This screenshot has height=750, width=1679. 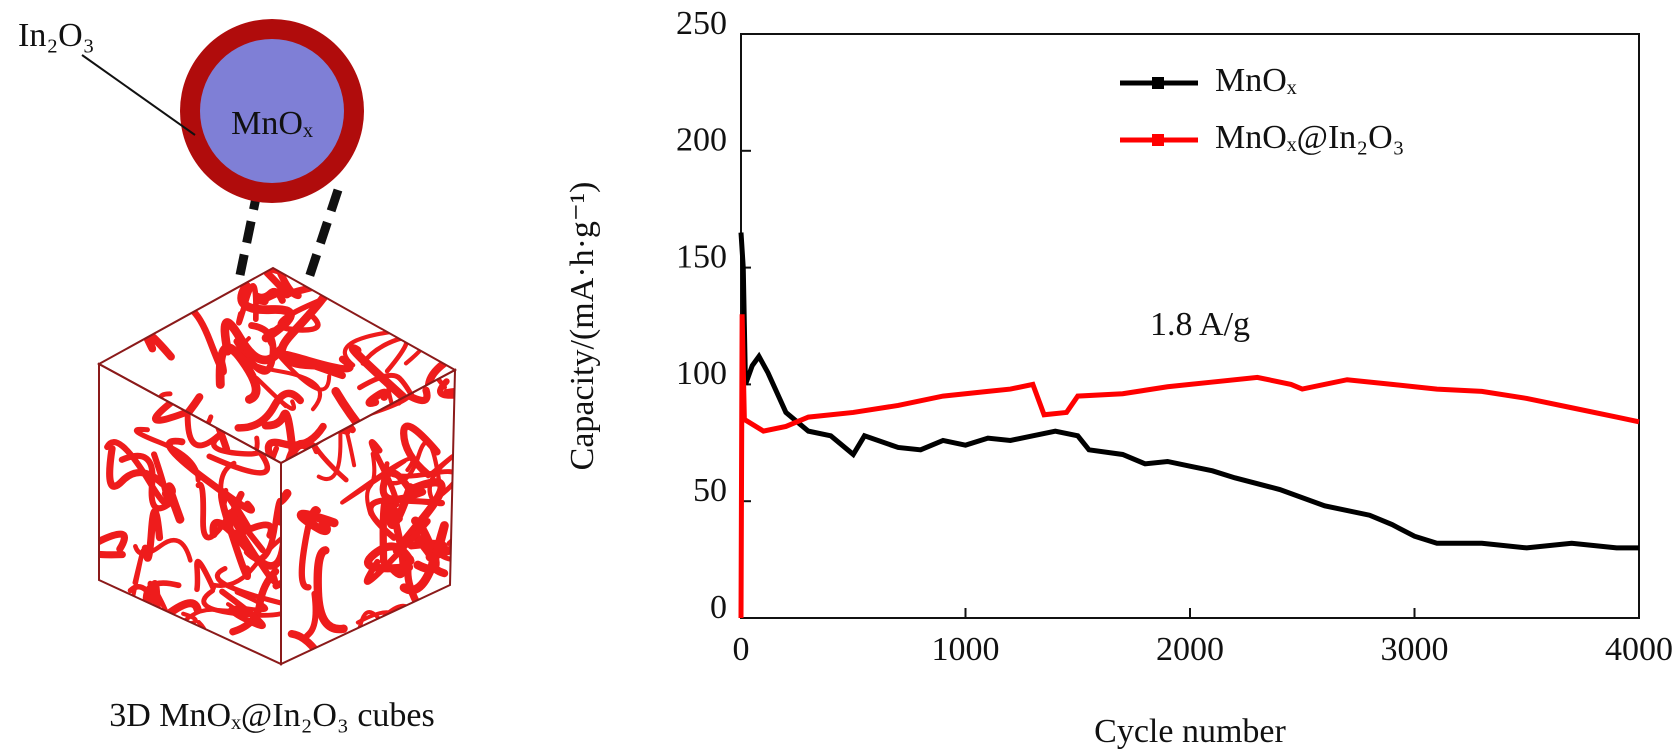 I want to click on y-tick-label: 50, so click(x=710, y=490).